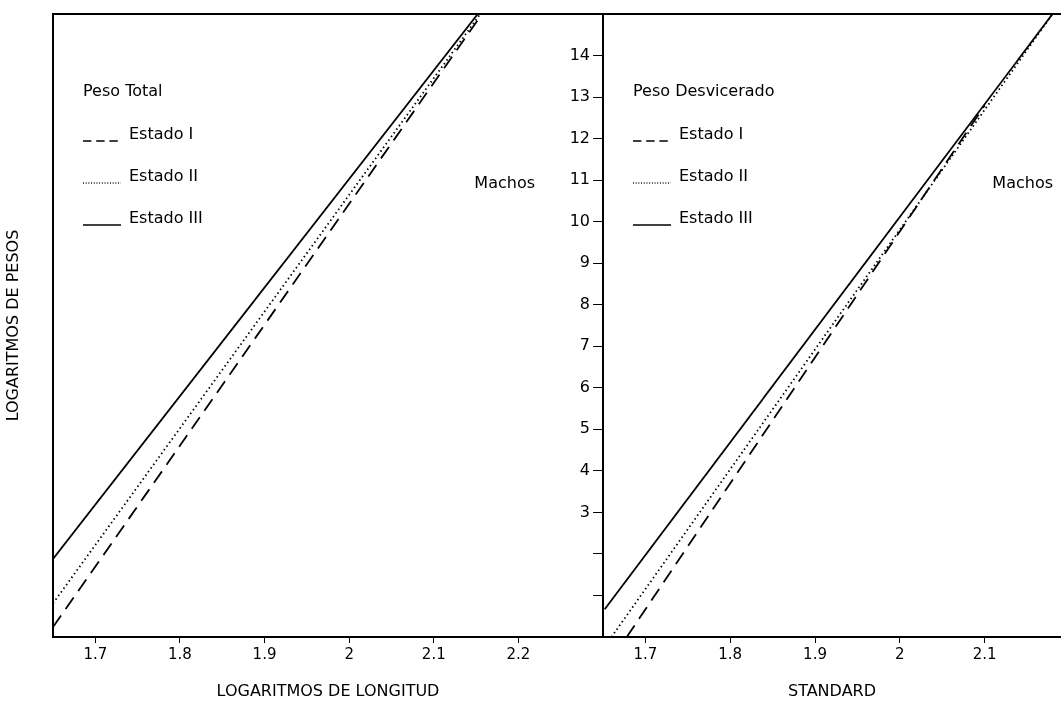 Image resolution: width=1061 pixels, height=705 pixels. I want to click on y-tick-label: 6, so click(584, 386).